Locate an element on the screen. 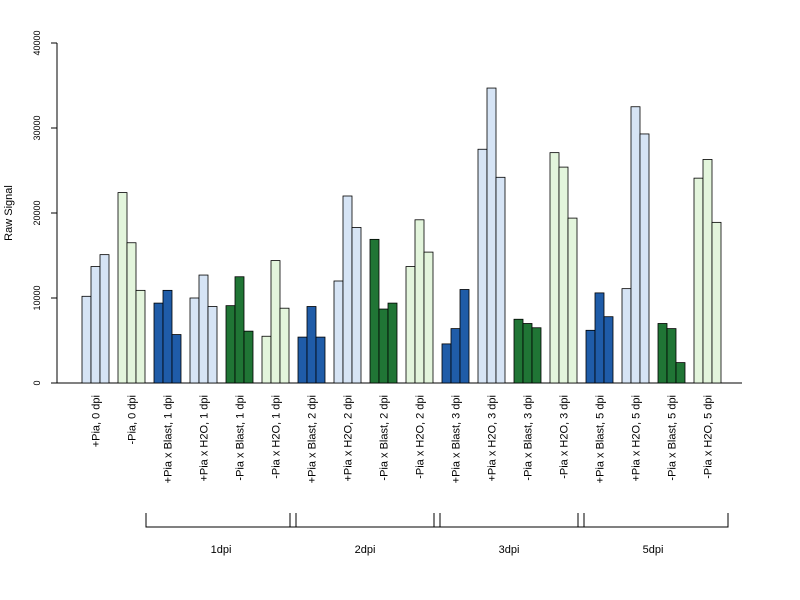 The width and height of the screenshot is (800, 600). category-label: -Pia, 0 dpi is located at coordinates (133, 420).